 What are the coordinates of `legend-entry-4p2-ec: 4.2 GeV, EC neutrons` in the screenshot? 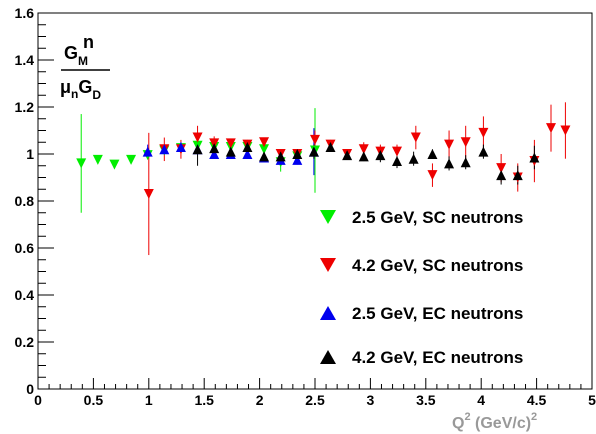 It's located at (421, 357).